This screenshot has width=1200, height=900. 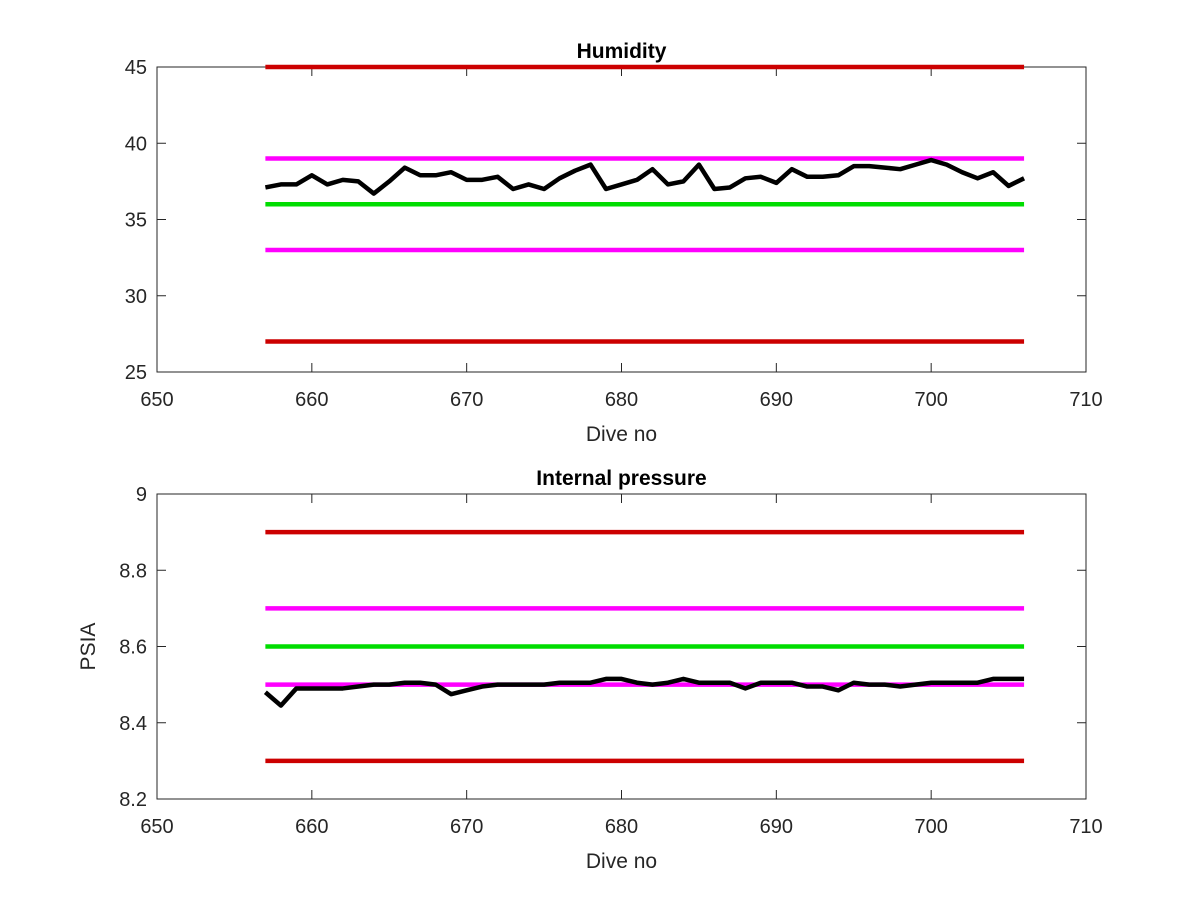 I want to click on y-tick-label: 30, so click(x=136, y=297).